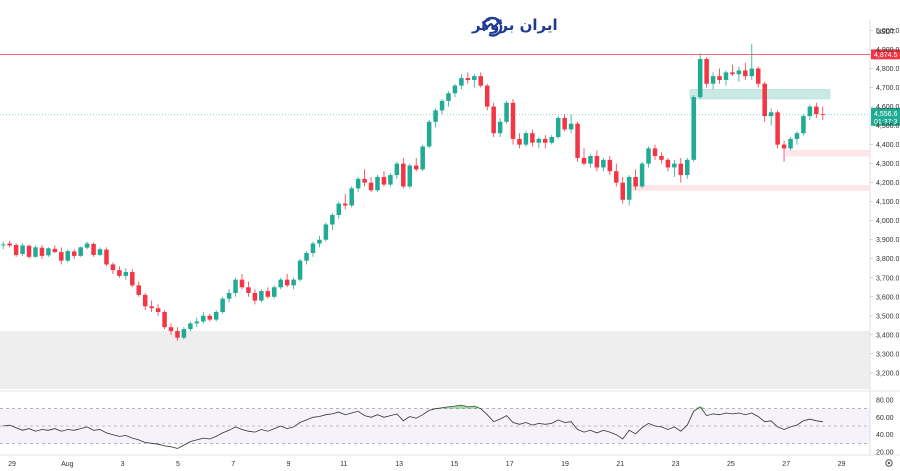  I want to click on price-line-tag, so click(885, 54).